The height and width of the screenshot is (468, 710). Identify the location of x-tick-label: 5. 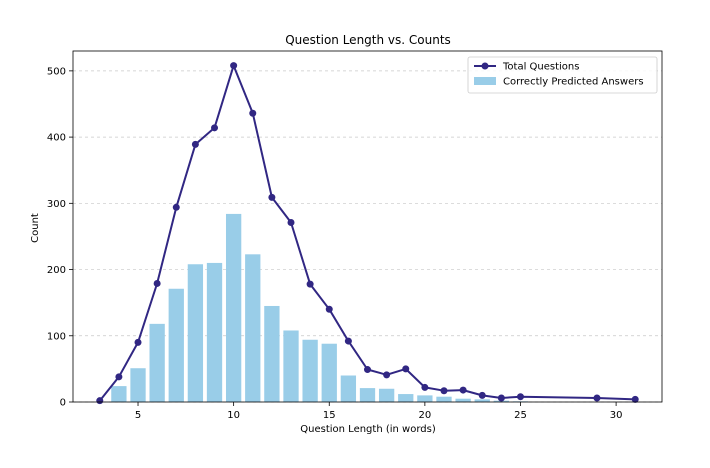
(138, 415).